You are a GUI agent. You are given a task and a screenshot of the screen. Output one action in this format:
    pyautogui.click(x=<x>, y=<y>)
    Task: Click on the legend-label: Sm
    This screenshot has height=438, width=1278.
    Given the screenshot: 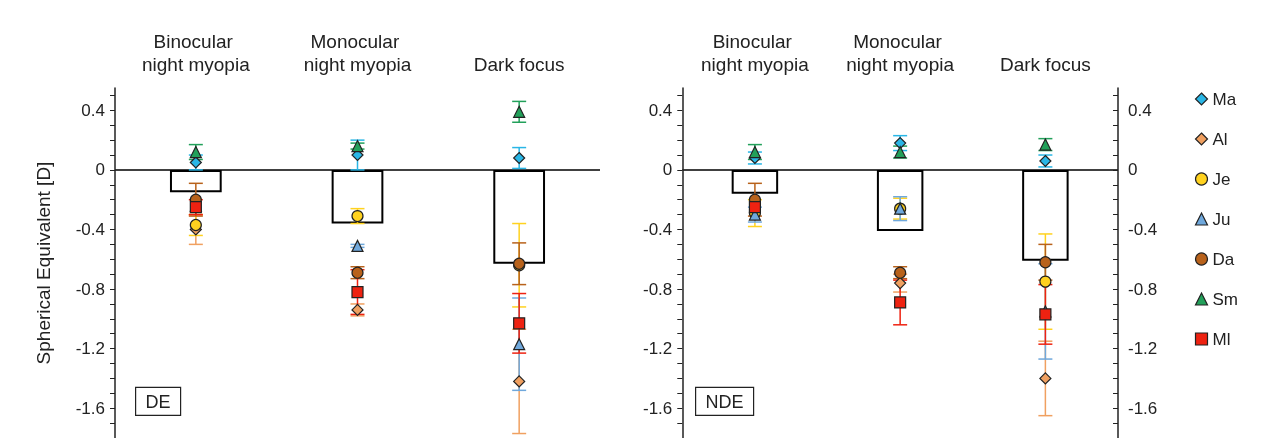 What is the action you would take?
    pyautogui.click(x=1225, y=299)
    